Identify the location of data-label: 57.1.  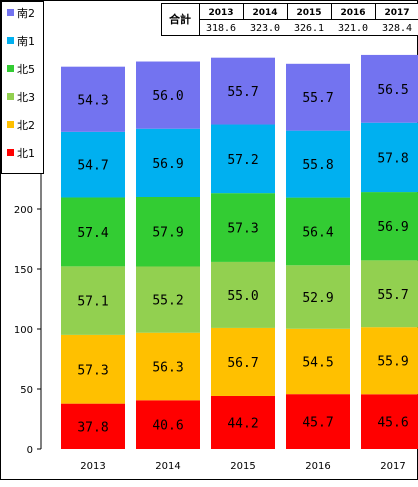
(92, 302).